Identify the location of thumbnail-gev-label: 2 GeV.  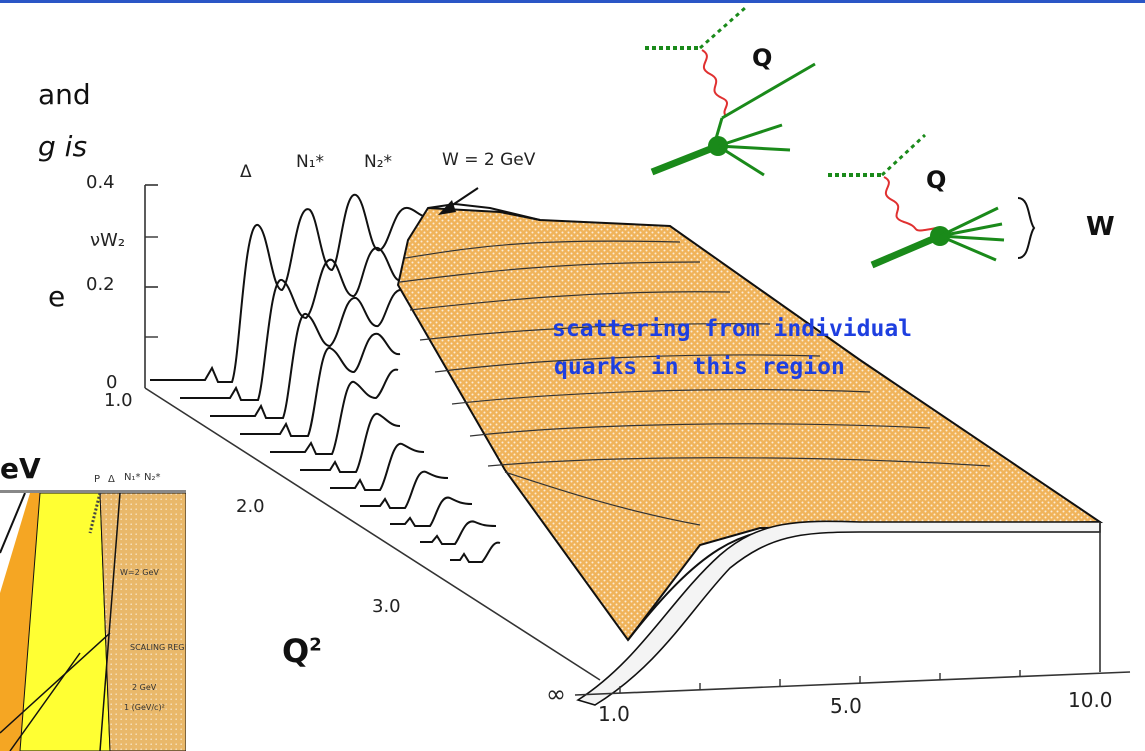
(144, 687).